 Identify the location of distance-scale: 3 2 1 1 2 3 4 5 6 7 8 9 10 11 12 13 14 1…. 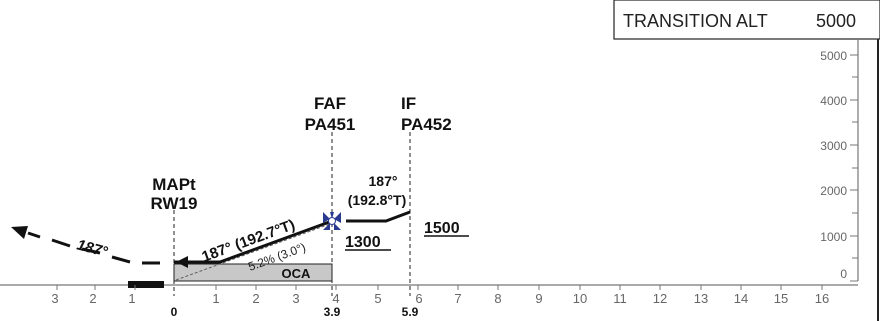
(429, 293).